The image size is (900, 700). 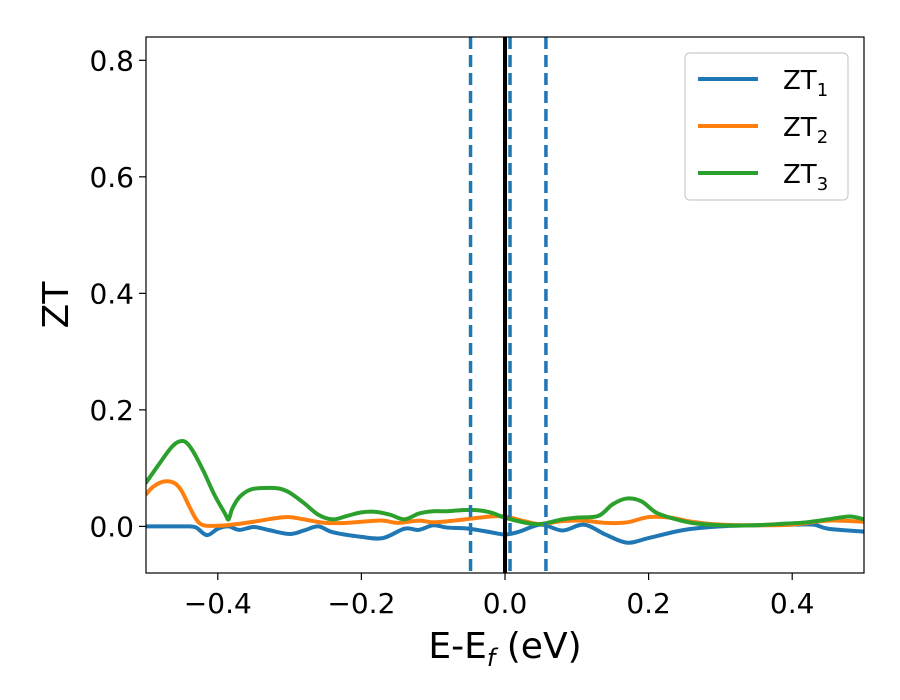 I want to click on series-lines, so click(x=505, y=492).